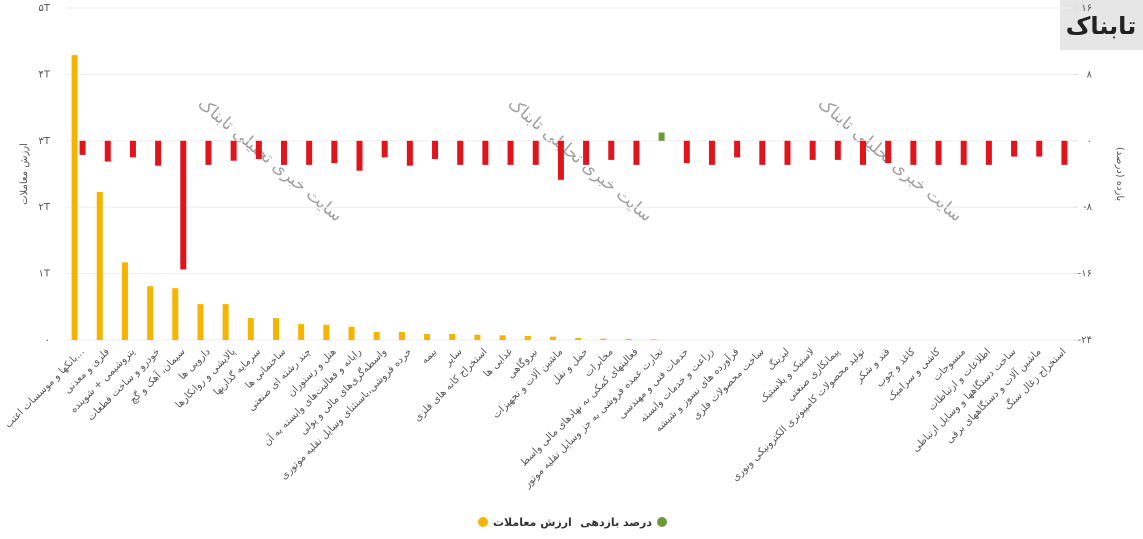  Describe the element at coordinates (532, 522) in the screenshot. I see `legend-label: ارزش معاملات` at that location.